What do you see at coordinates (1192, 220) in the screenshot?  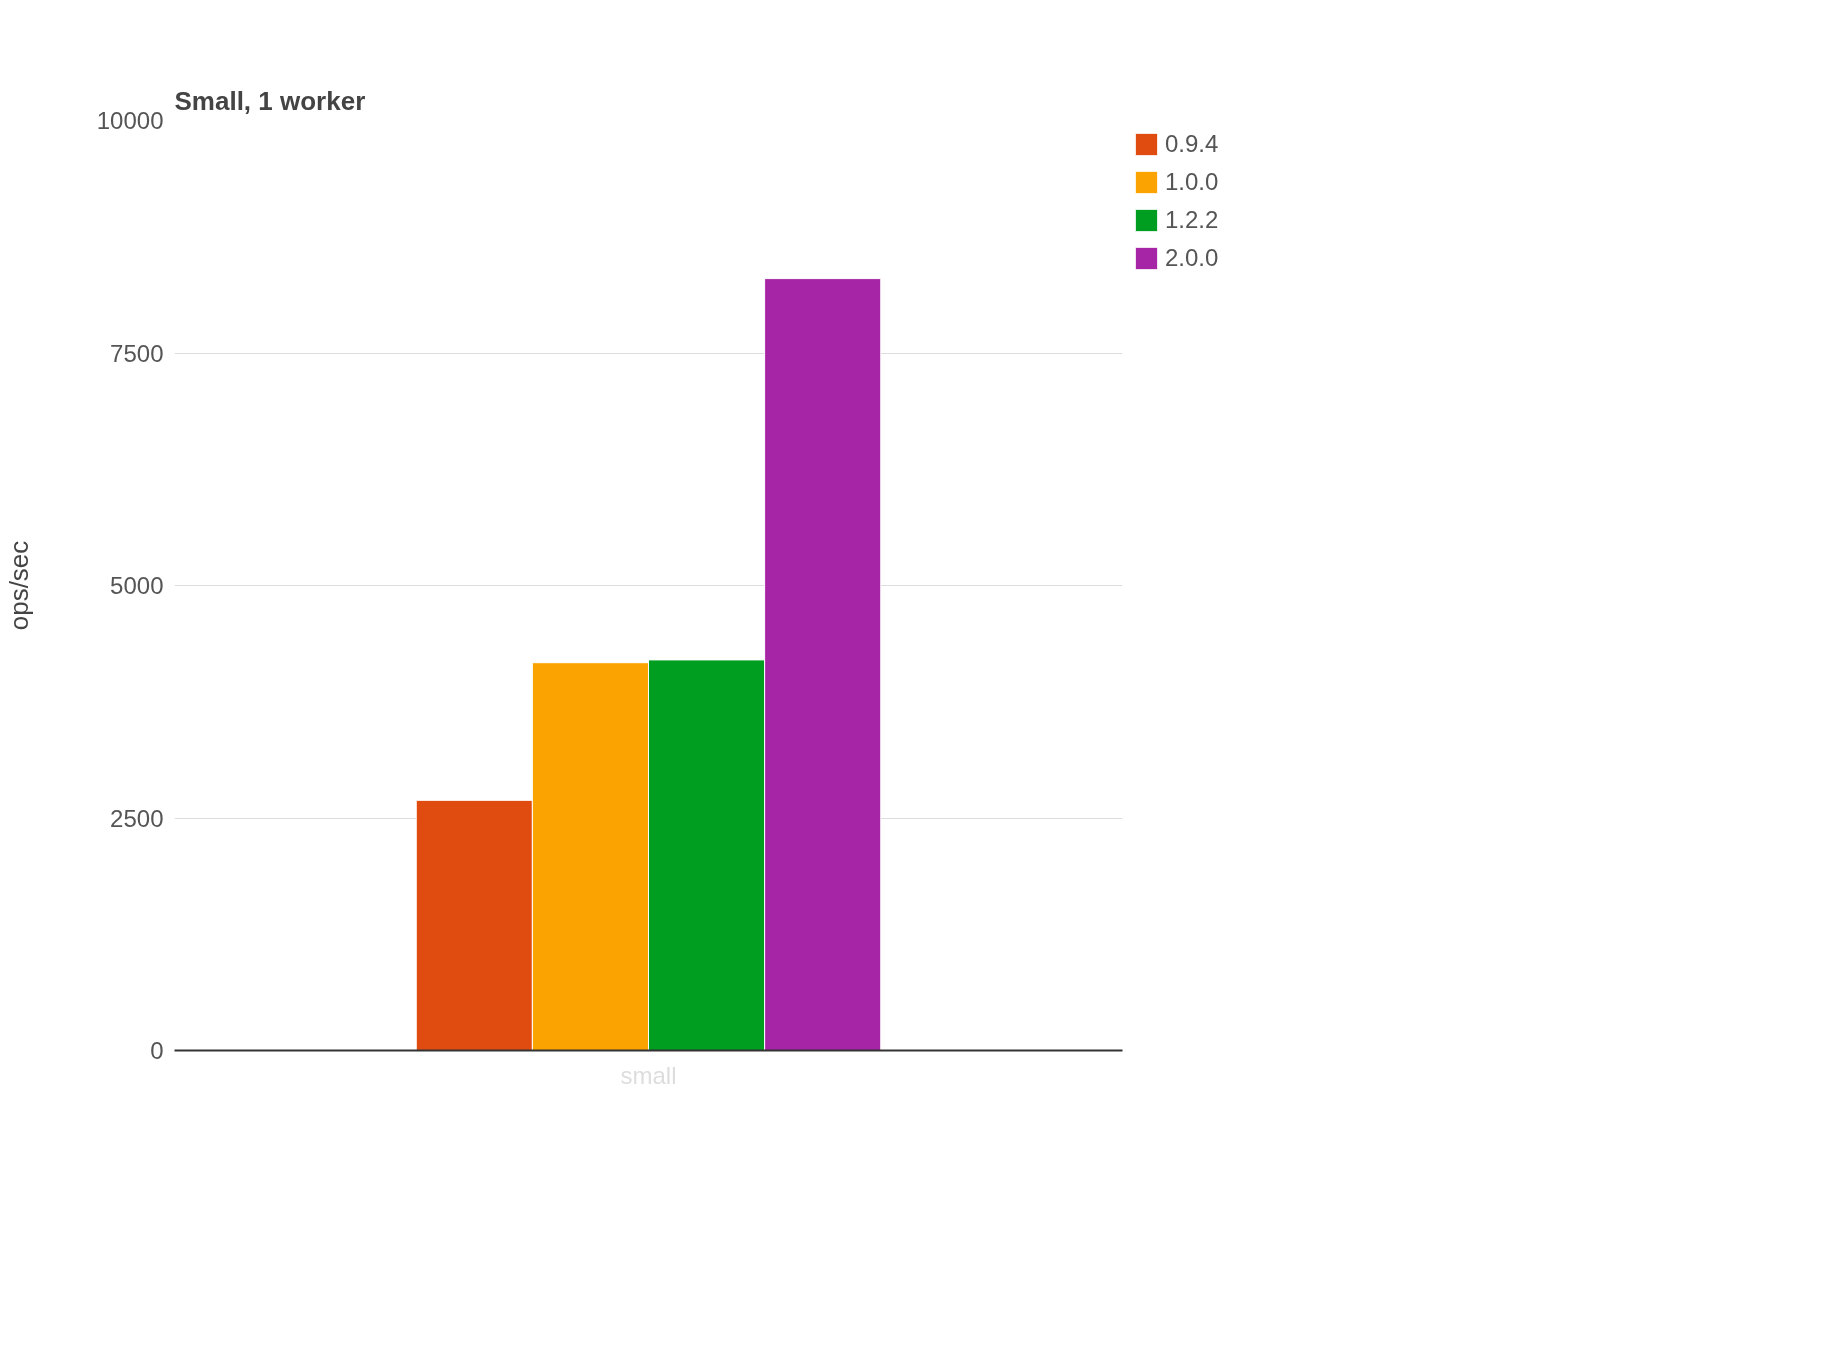 I see `legend-label: 1.2.2` at bounding box center [1192, 220].